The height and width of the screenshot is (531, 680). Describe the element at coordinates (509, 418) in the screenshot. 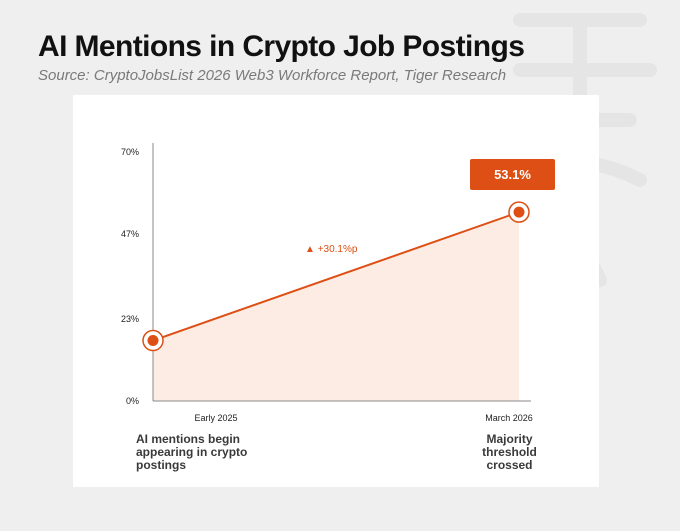

I see `x-tick-label: March 2026` at that location.